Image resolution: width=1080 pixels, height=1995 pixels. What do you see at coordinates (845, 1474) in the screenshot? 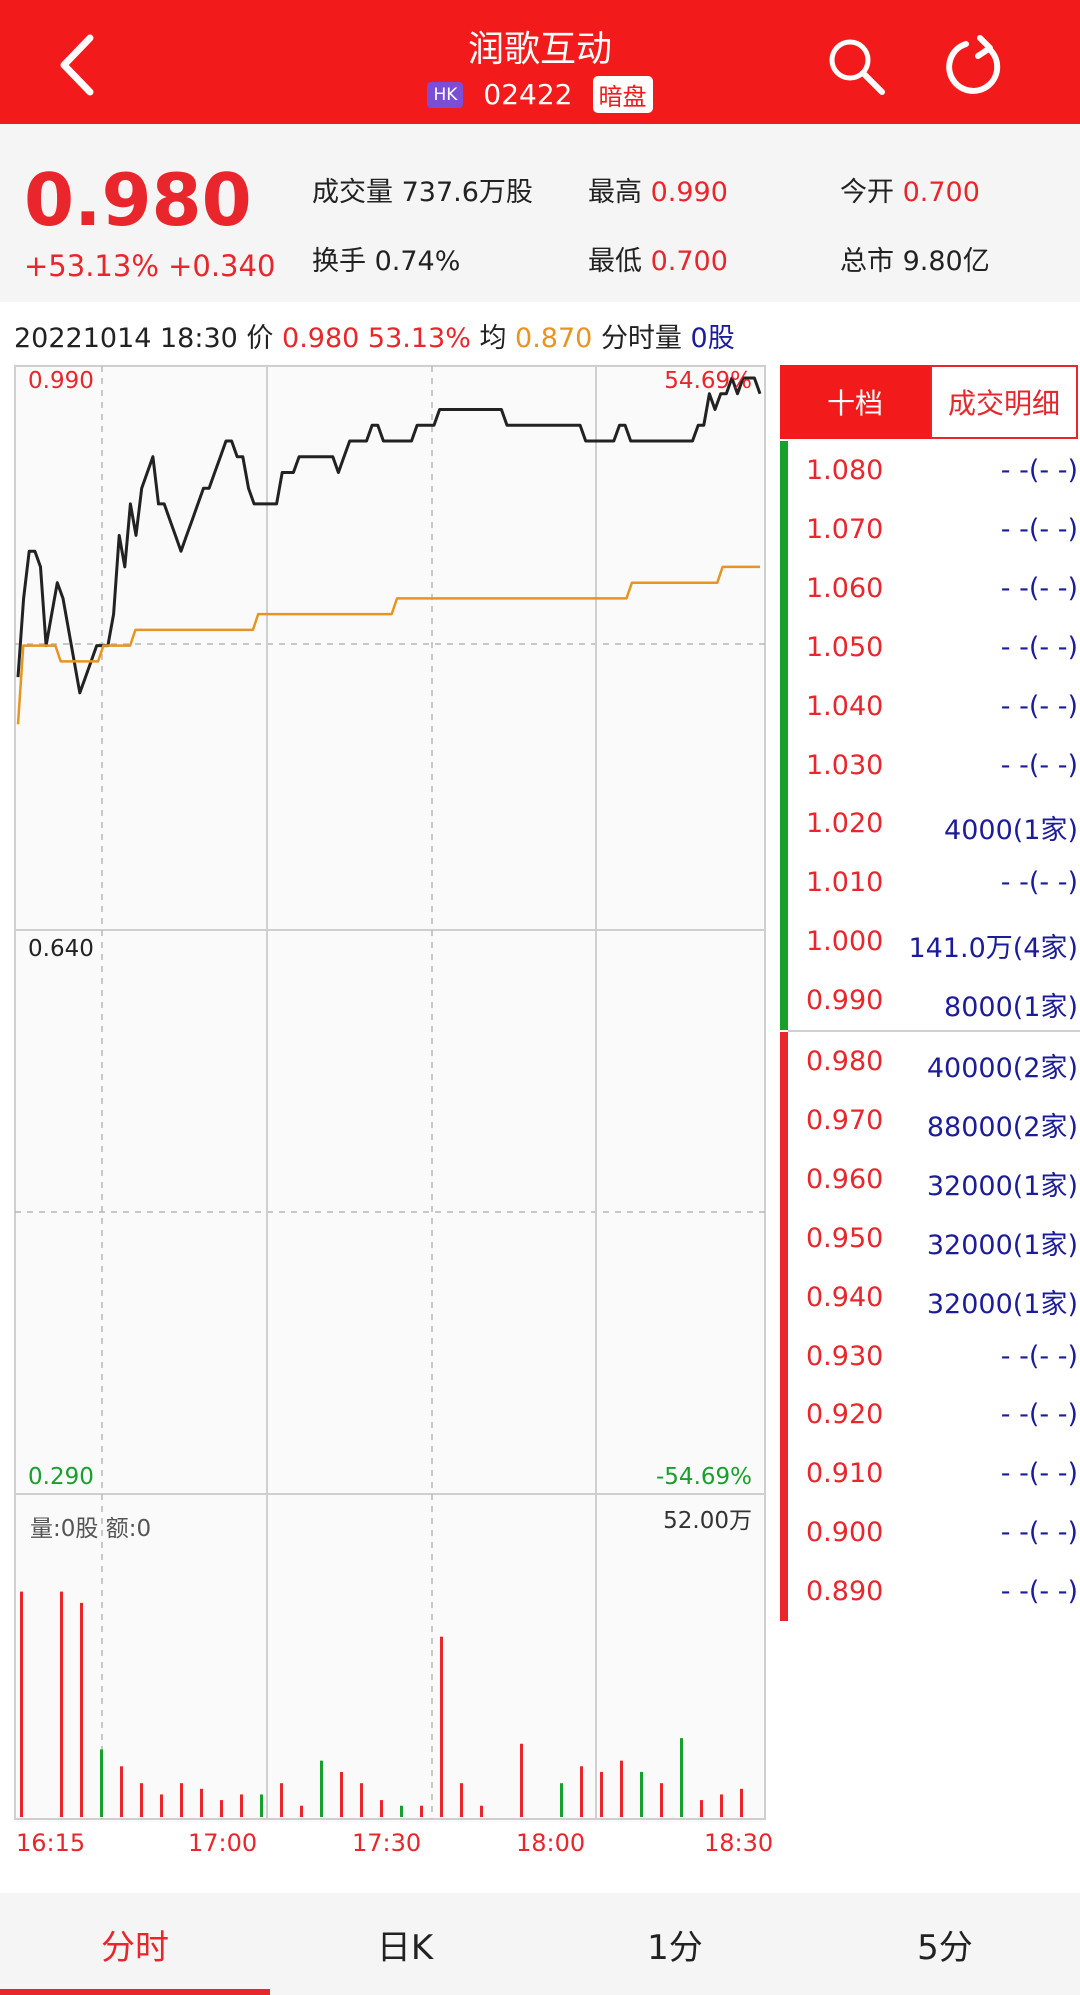
I see `bid-level-price: 0.910` at bounding box center [845, 1474].